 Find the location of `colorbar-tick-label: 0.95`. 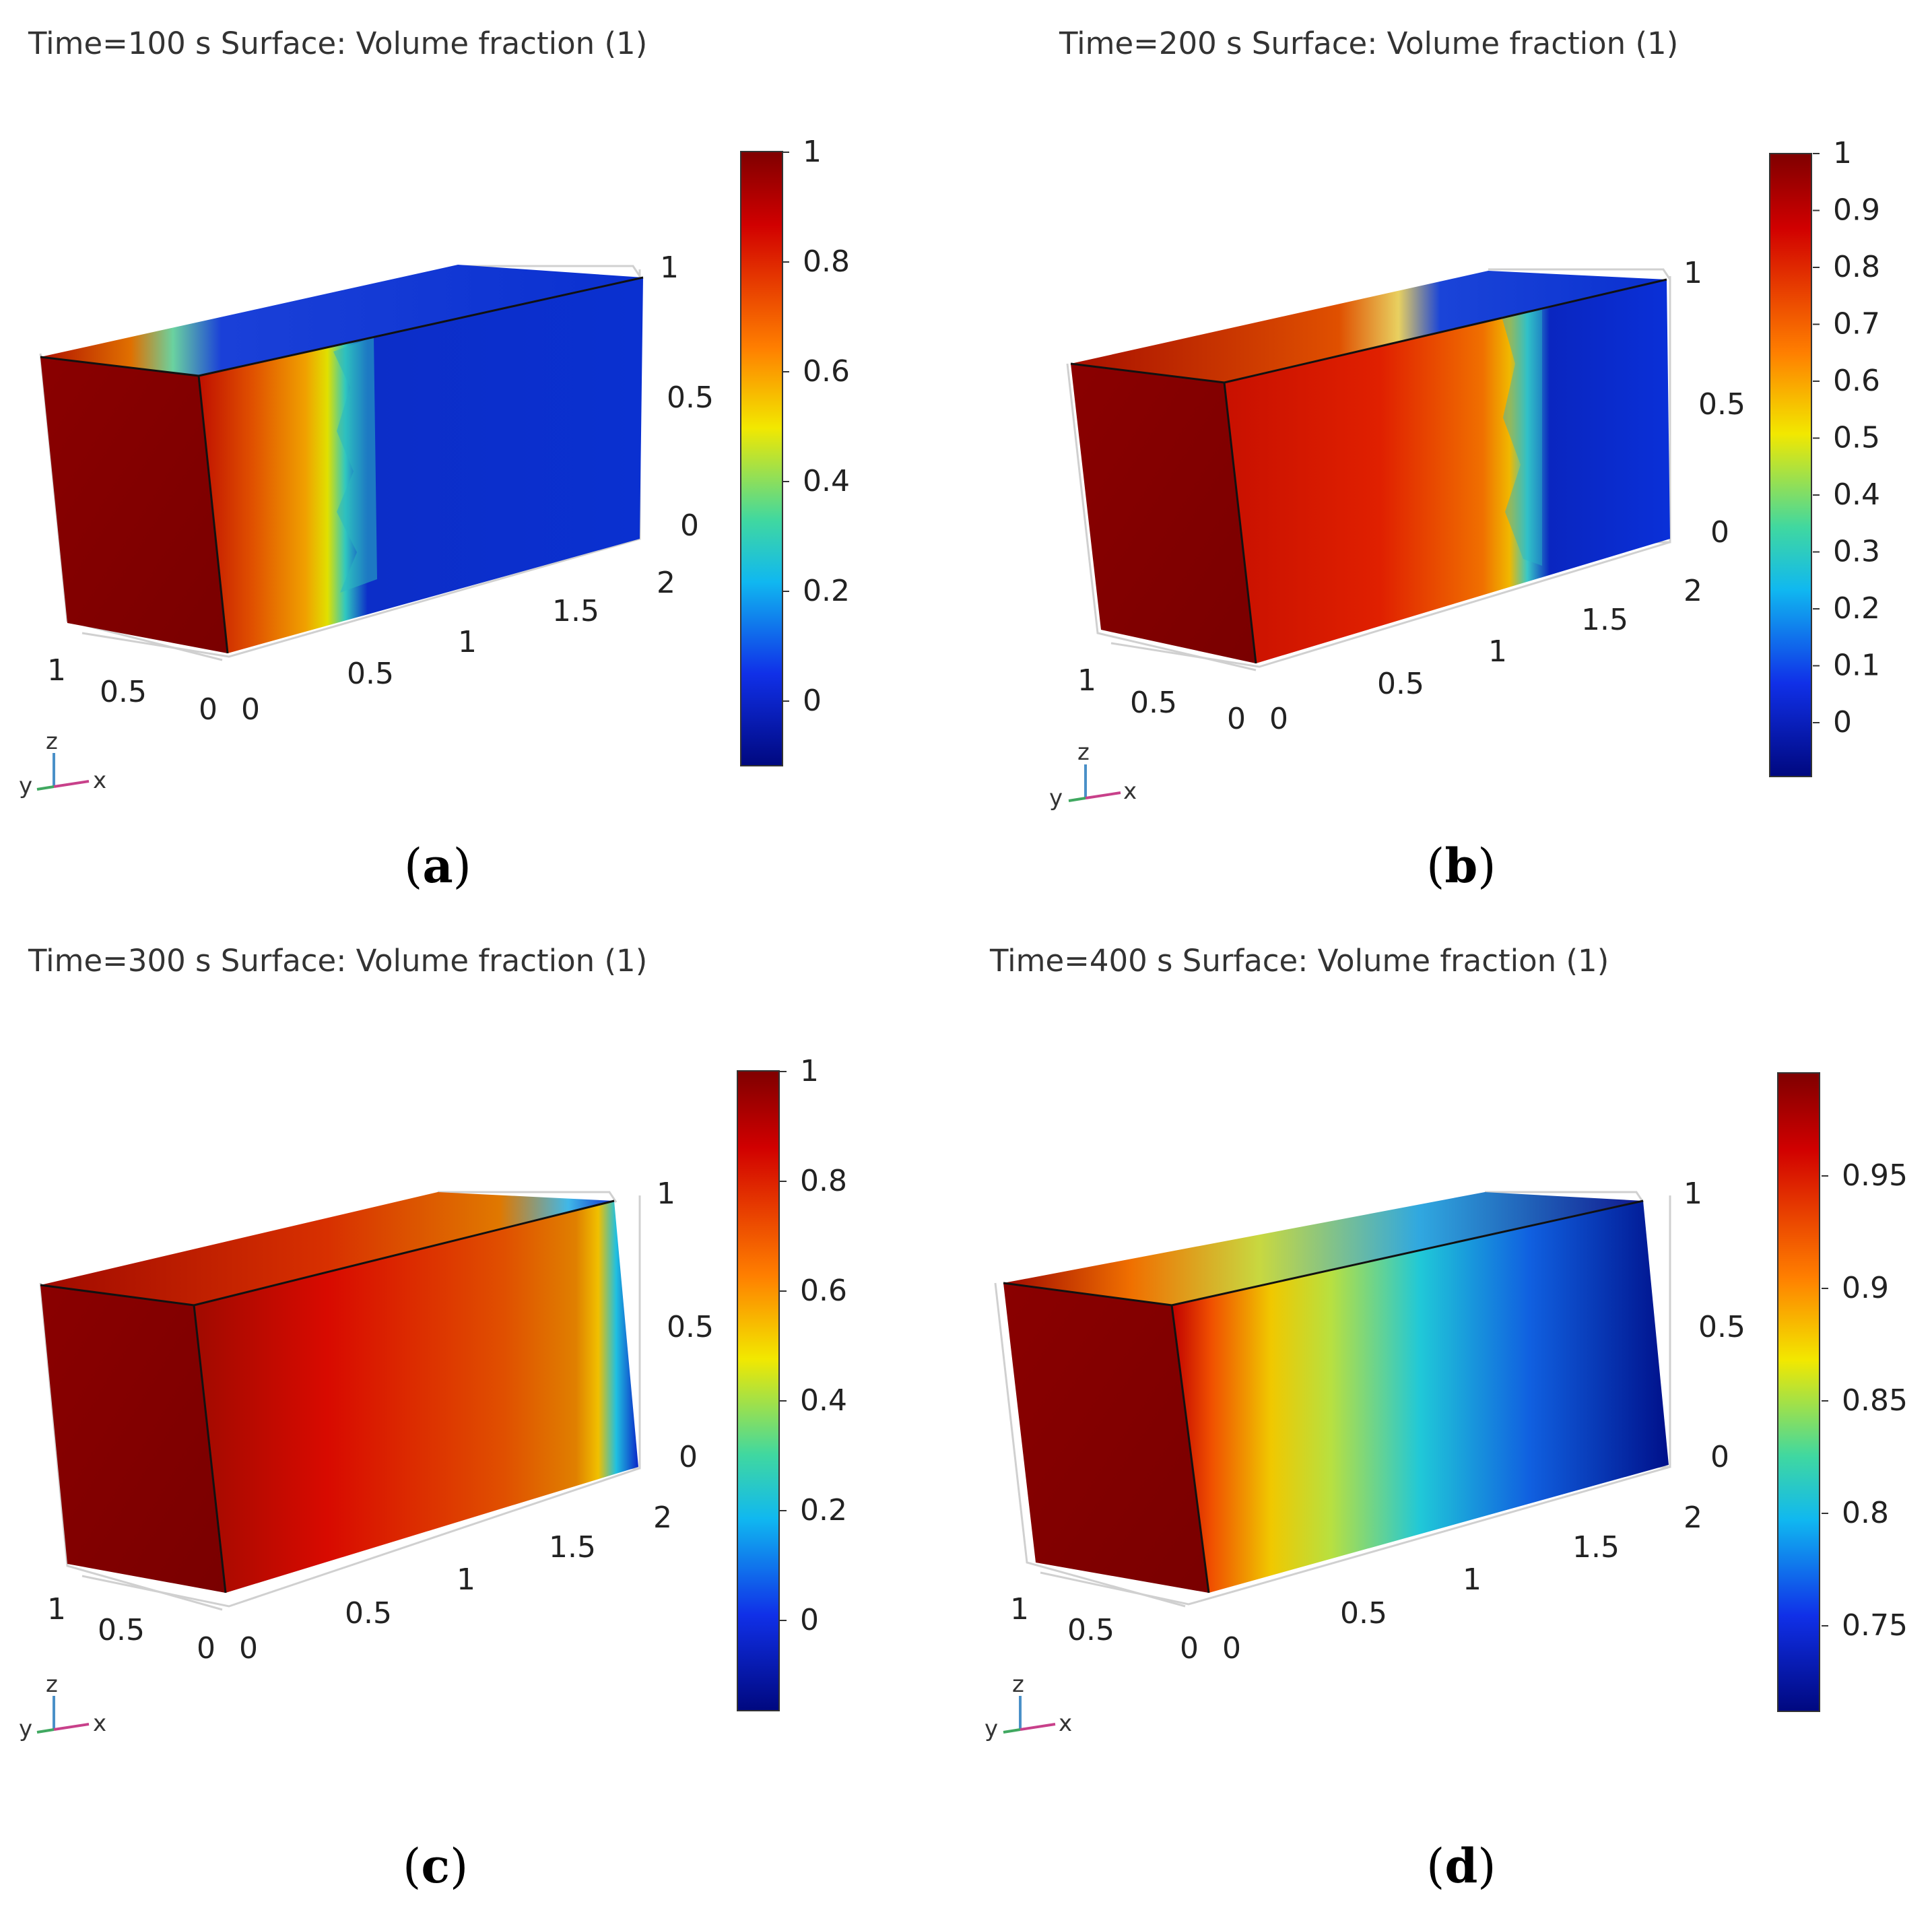

colorbar-tick-label: 0.95 is located at coordinates (1875, 1175).